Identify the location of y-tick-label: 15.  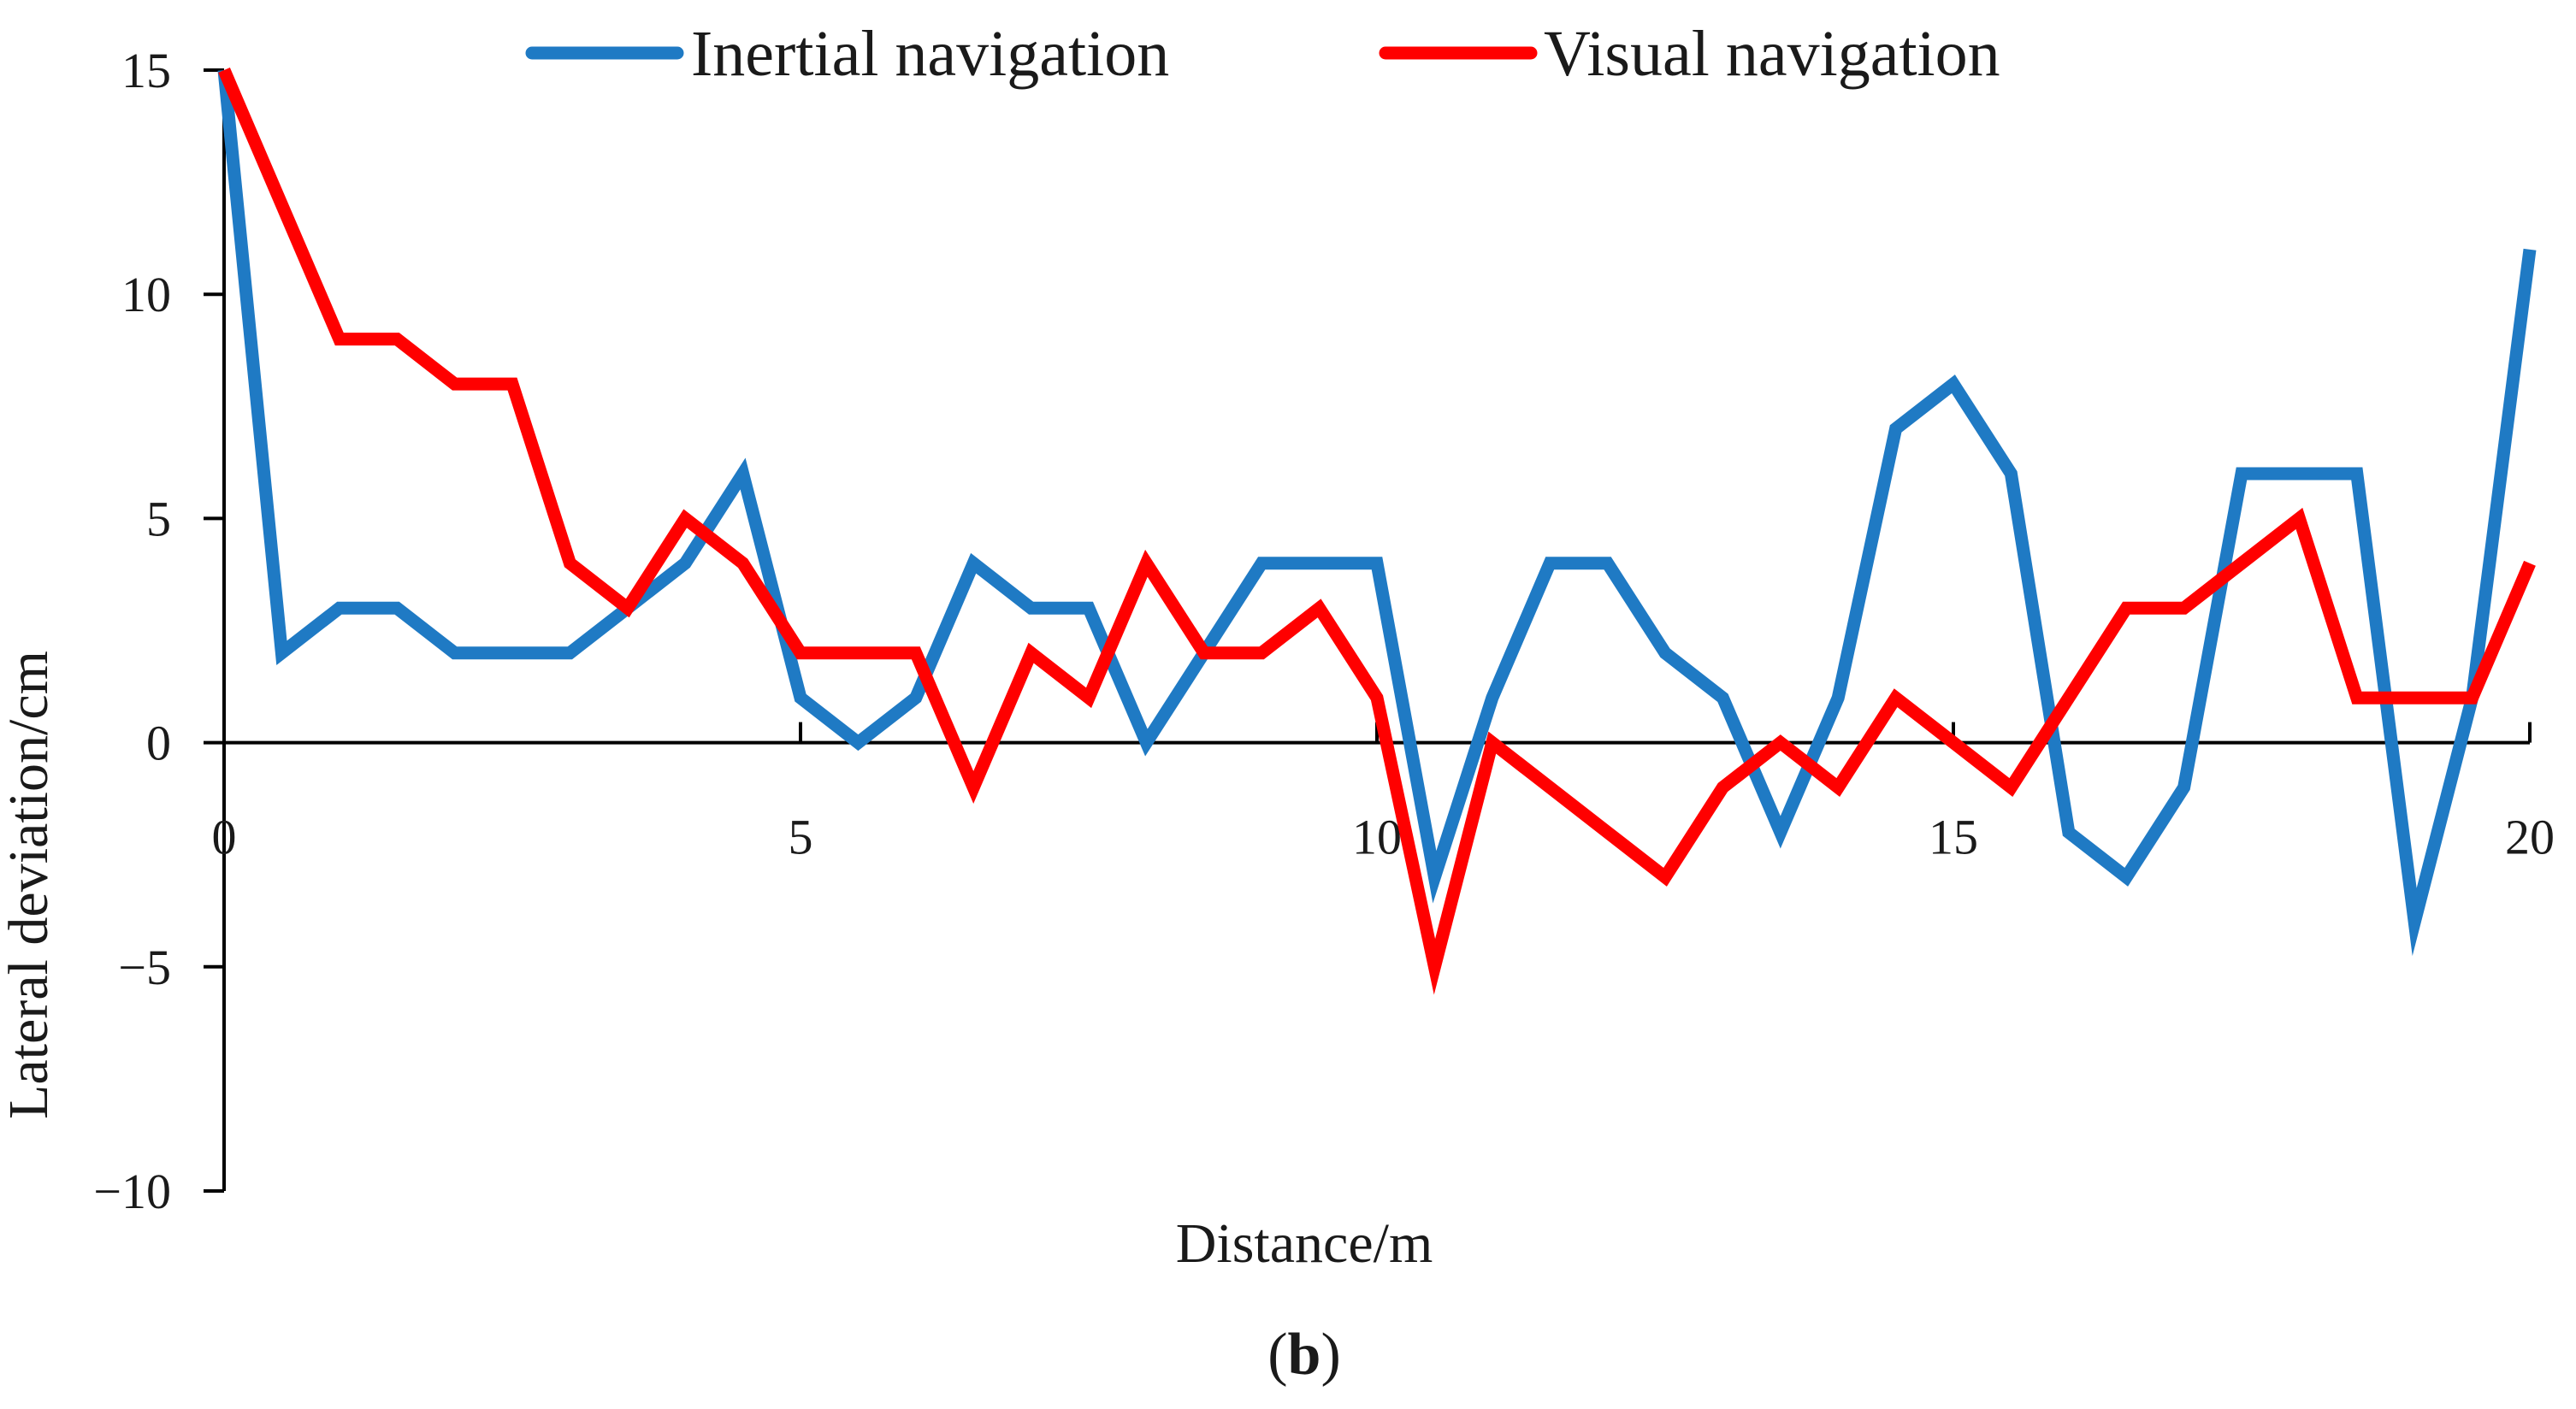
(146, 70).